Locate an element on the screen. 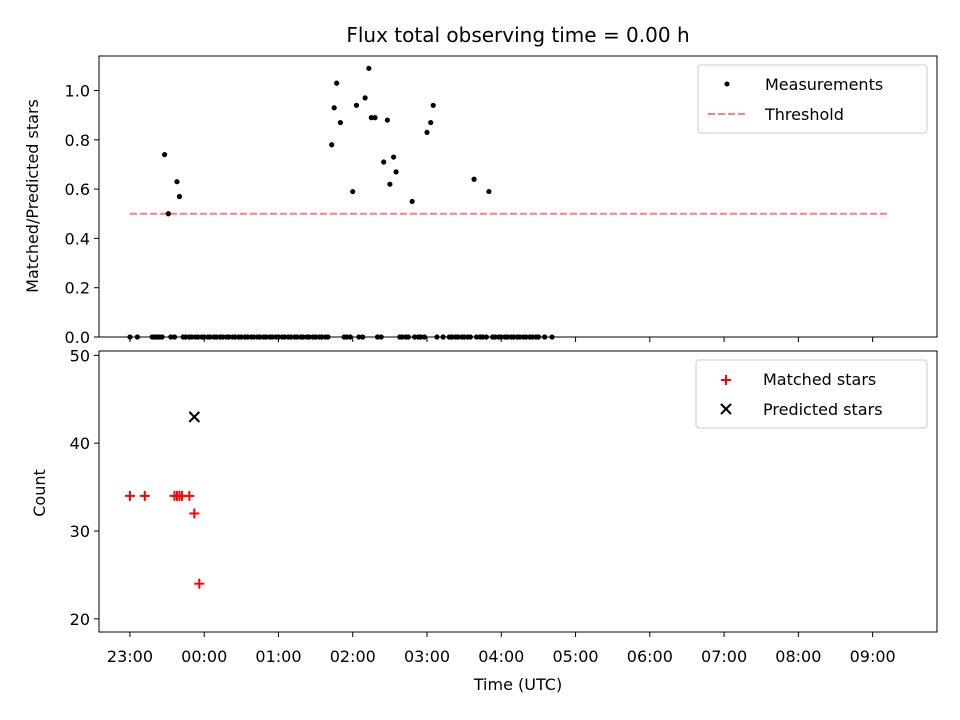  matched-stars-group is located at coordinates (164, 539).